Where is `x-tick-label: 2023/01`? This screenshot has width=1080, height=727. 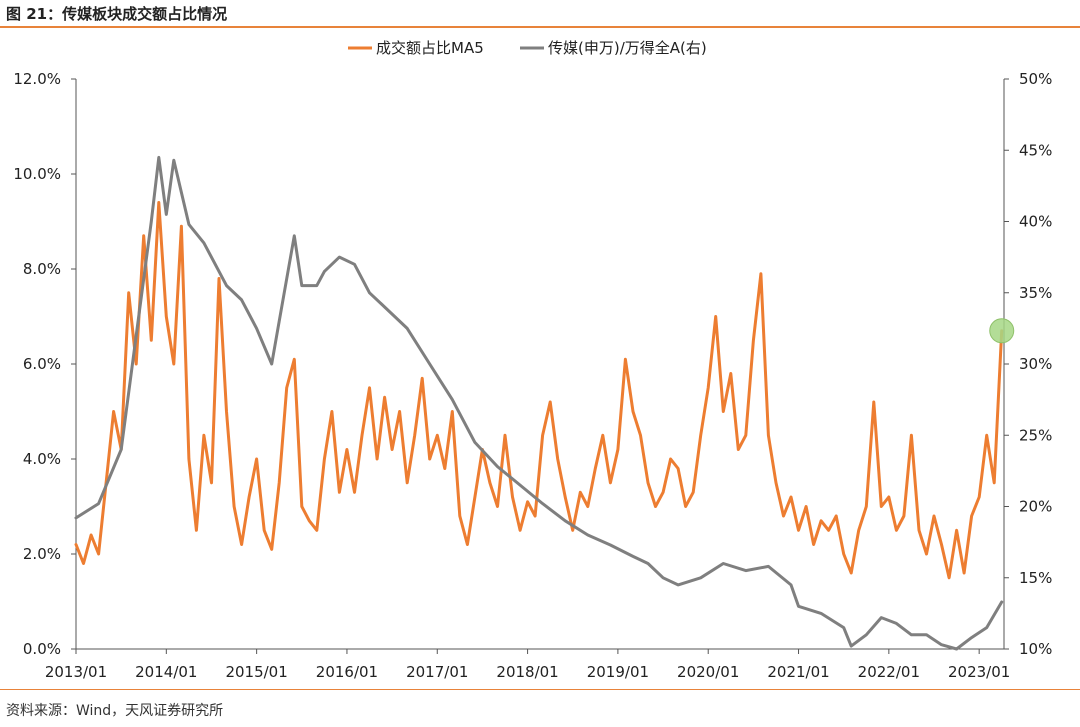 x-tick-label: 2023/01 is located at coordinates (979, 672).